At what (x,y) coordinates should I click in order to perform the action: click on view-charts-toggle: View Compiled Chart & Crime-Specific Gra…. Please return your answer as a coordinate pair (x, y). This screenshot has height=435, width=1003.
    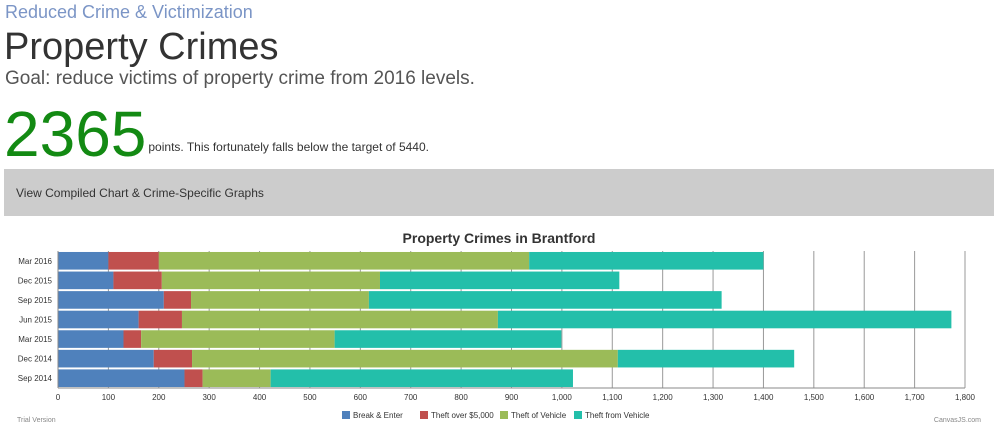
    Looking at the image, I should click on (499, 192).